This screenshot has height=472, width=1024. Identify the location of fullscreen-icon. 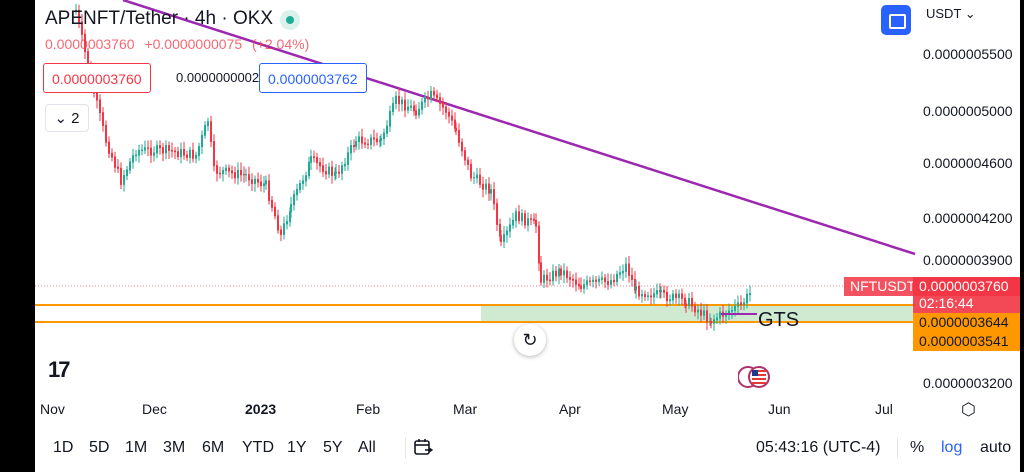
(896, 20).